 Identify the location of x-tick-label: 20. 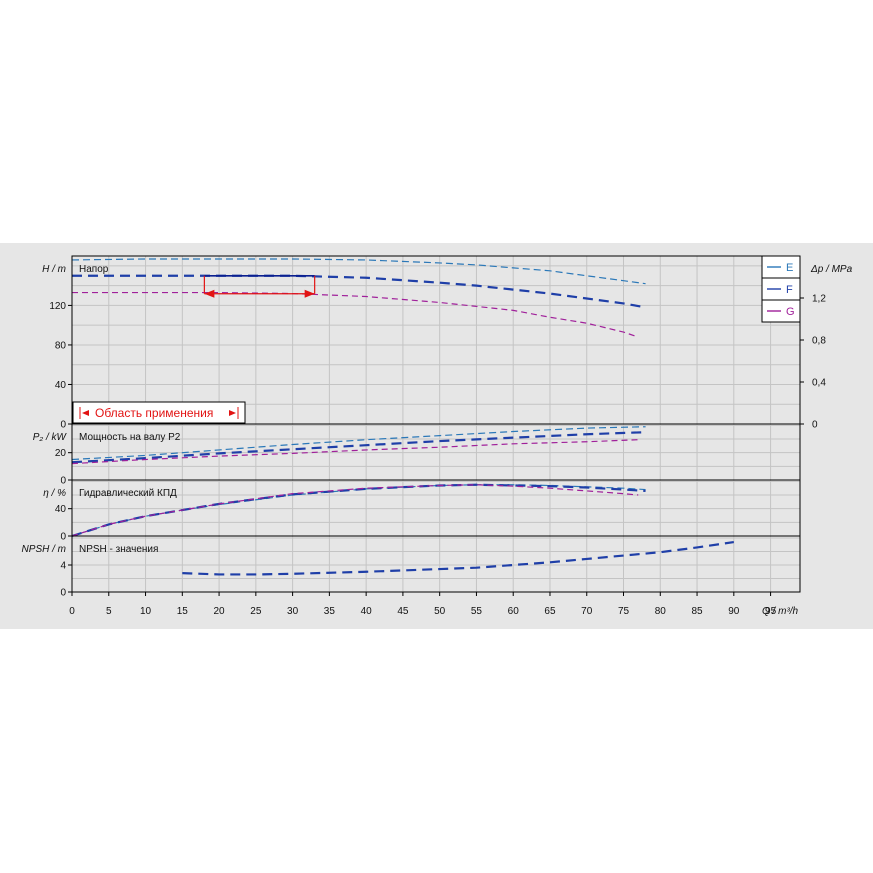
(220, 611).